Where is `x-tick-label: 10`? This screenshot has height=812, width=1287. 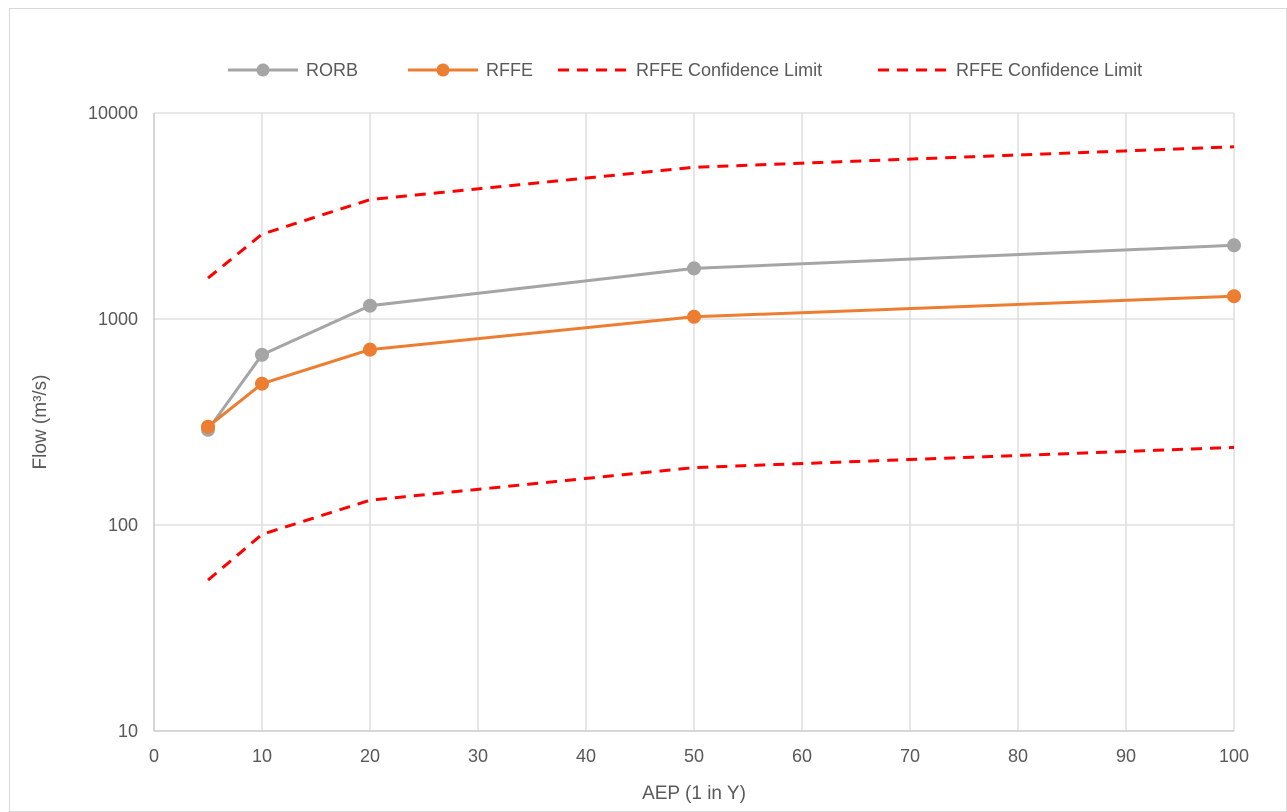
x-tick-label: 10 is located at coordinates (262, 756).